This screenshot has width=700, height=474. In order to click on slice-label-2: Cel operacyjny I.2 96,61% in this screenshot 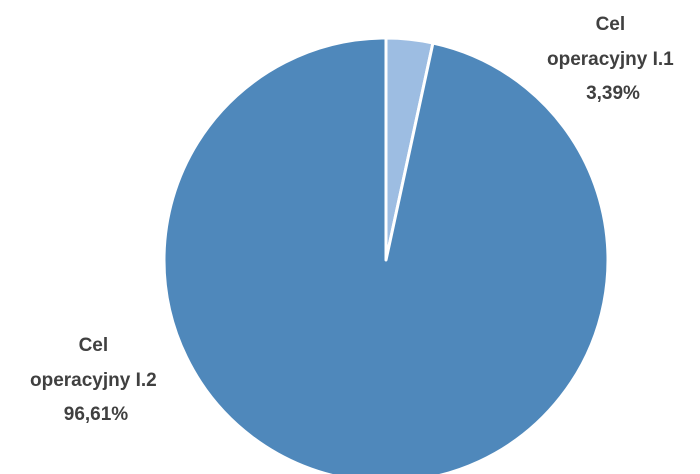, I will do `click(96, 380)`.